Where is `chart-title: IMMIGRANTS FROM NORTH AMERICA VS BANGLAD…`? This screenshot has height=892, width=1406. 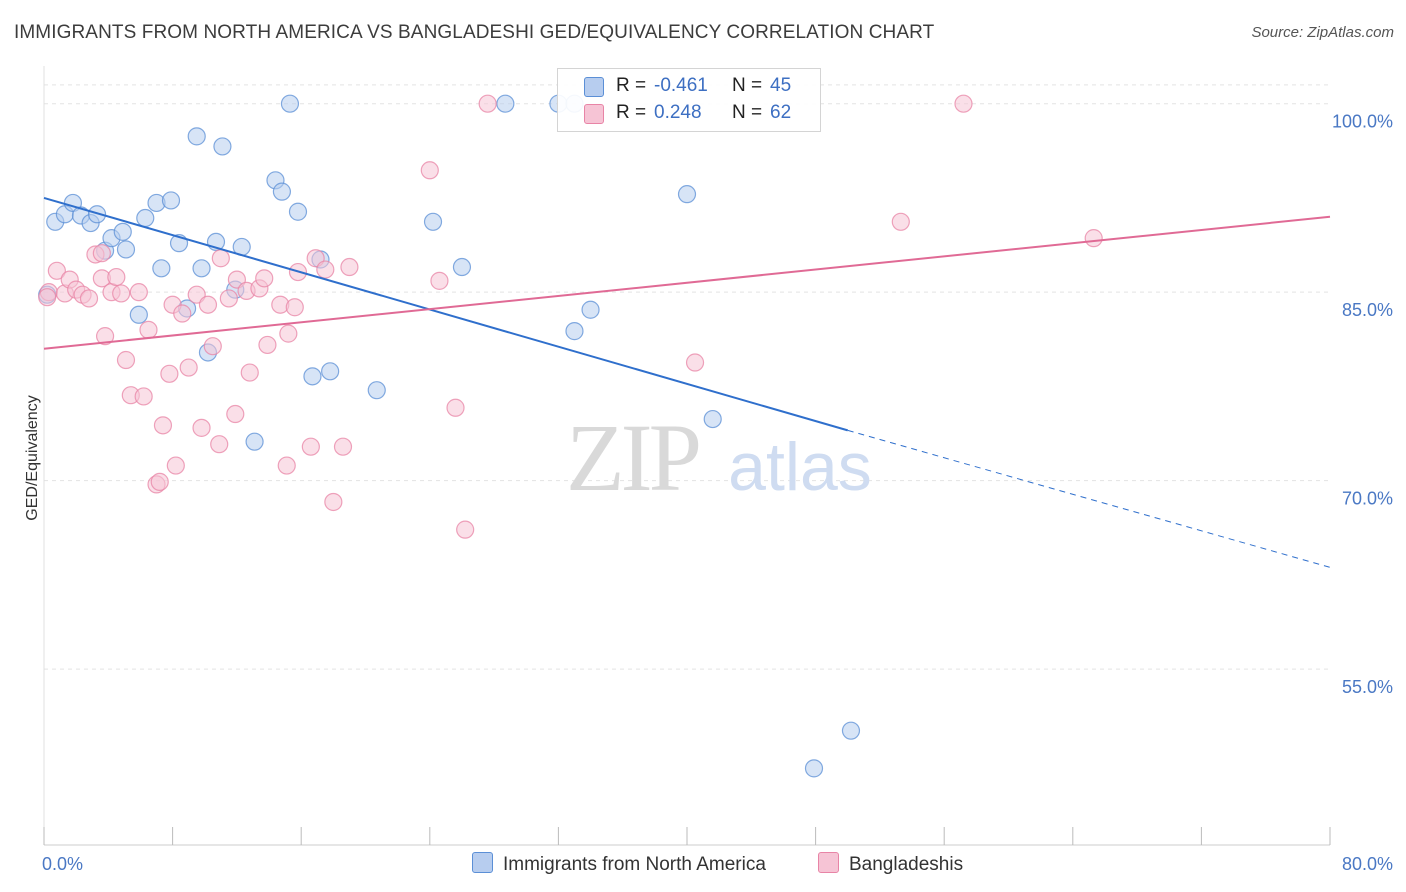
chart-title: IMMIGRANTS FROM NORTH AMERICA VS BANGLAD… is located at coordinates (474, 32).